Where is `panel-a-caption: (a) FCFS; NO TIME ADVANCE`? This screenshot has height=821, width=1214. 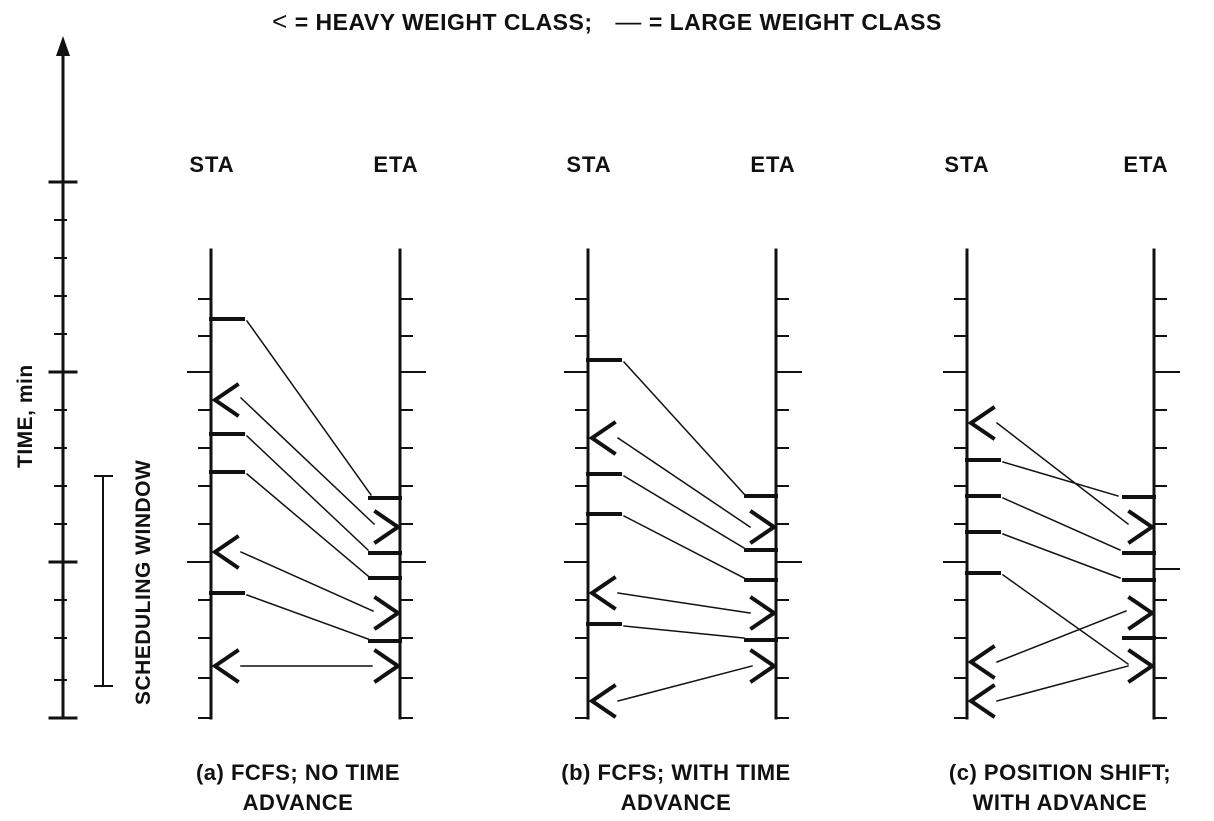 panel-a-caption: (a) FCFS; NO TIME ADVANCE is located at coordinates (298, 788).